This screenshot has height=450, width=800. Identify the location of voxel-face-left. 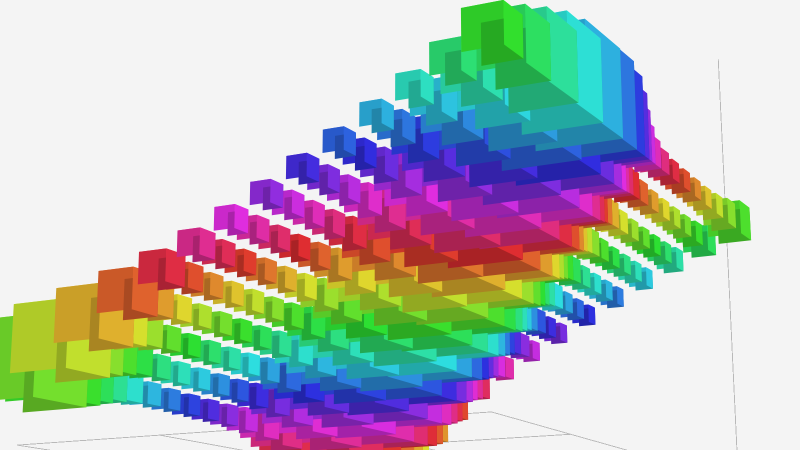
(39, 335).